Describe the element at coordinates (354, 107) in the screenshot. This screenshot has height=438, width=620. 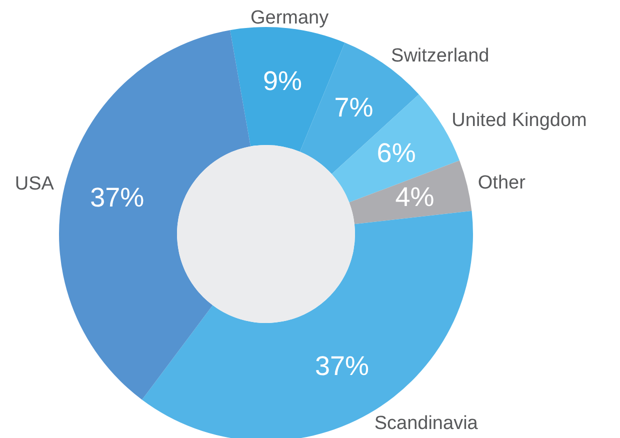
I see `data-label: 7%` at that location.